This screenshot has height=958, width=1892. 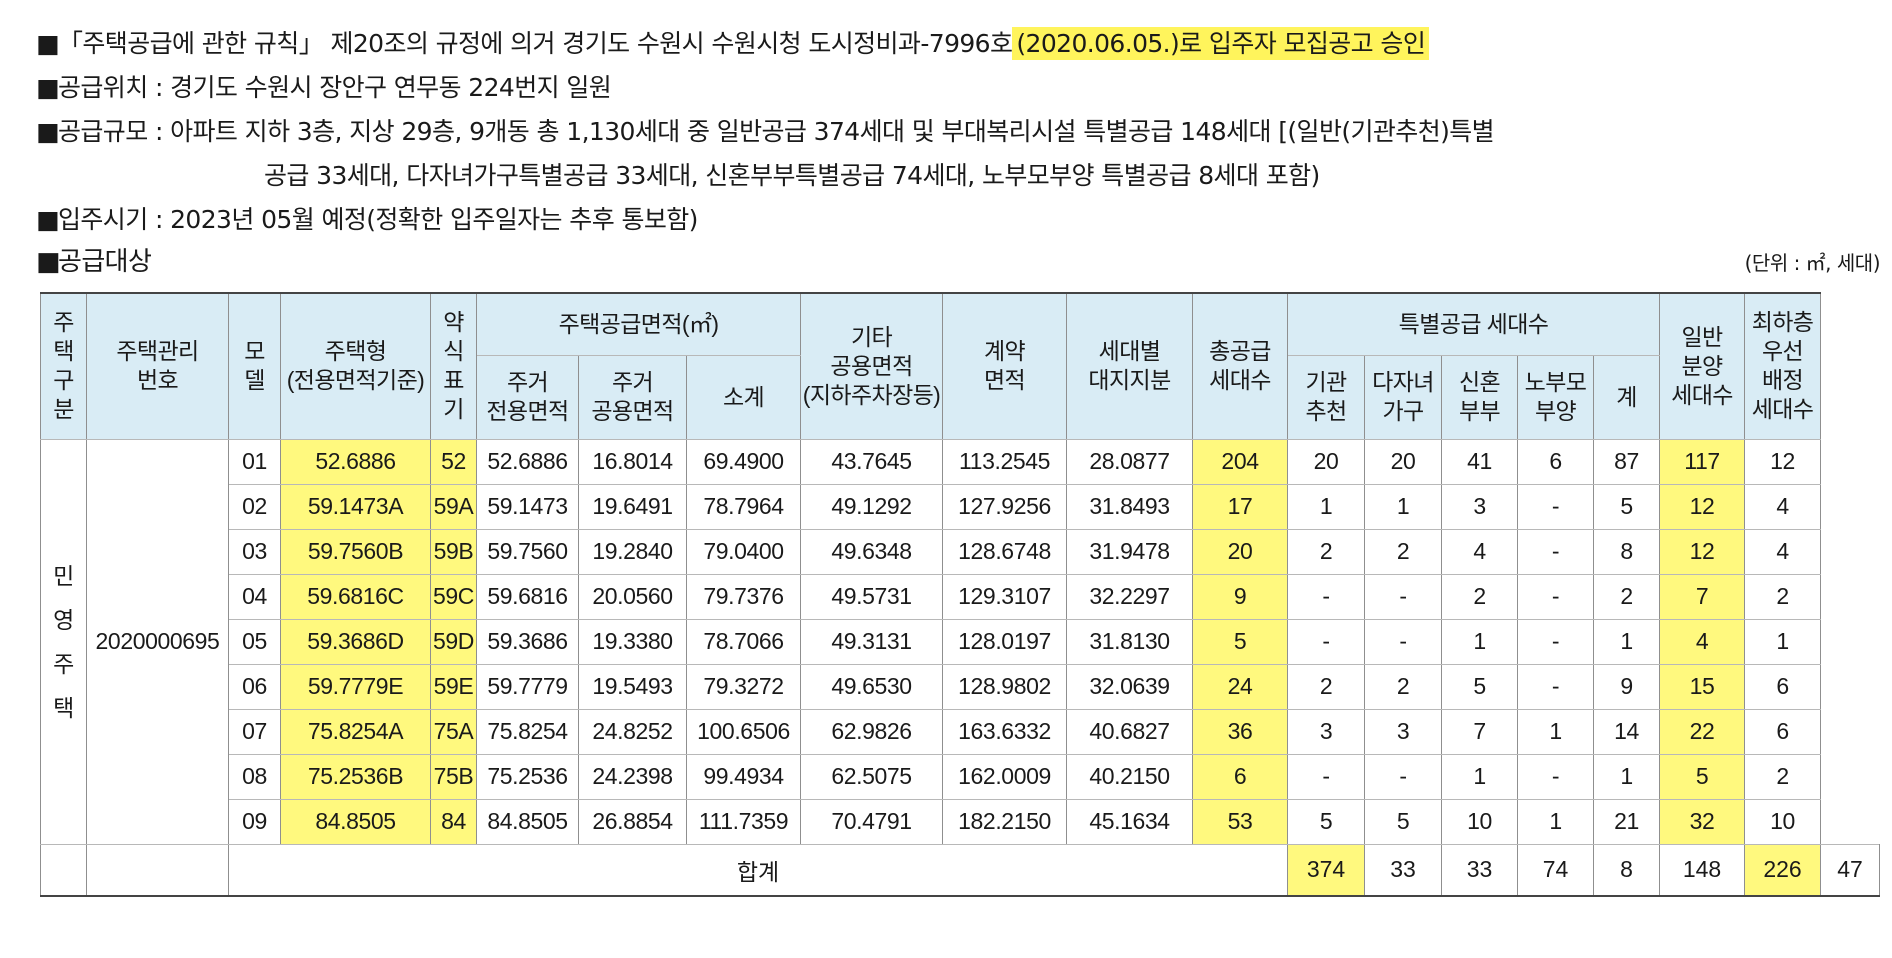 What do you see at coordinates (1556, 731) in the screenshot?
I see `elderly-cell: 1` at bounding box center [1556, 731].